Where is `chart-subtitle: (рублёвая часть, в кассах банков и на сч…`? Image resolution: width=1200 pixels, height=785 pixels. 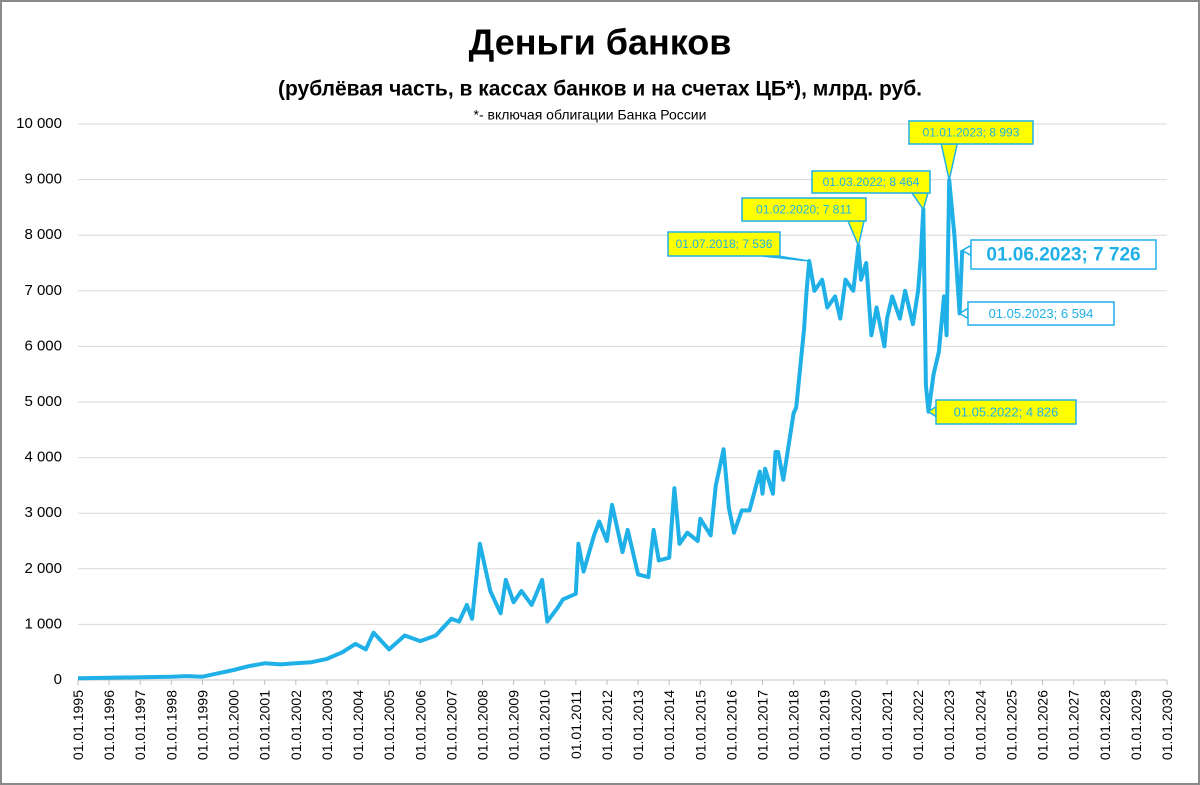 chart-subtitle: (рублёвая часть, в кассах банков и на сч… is located at coordinates (600, 89).